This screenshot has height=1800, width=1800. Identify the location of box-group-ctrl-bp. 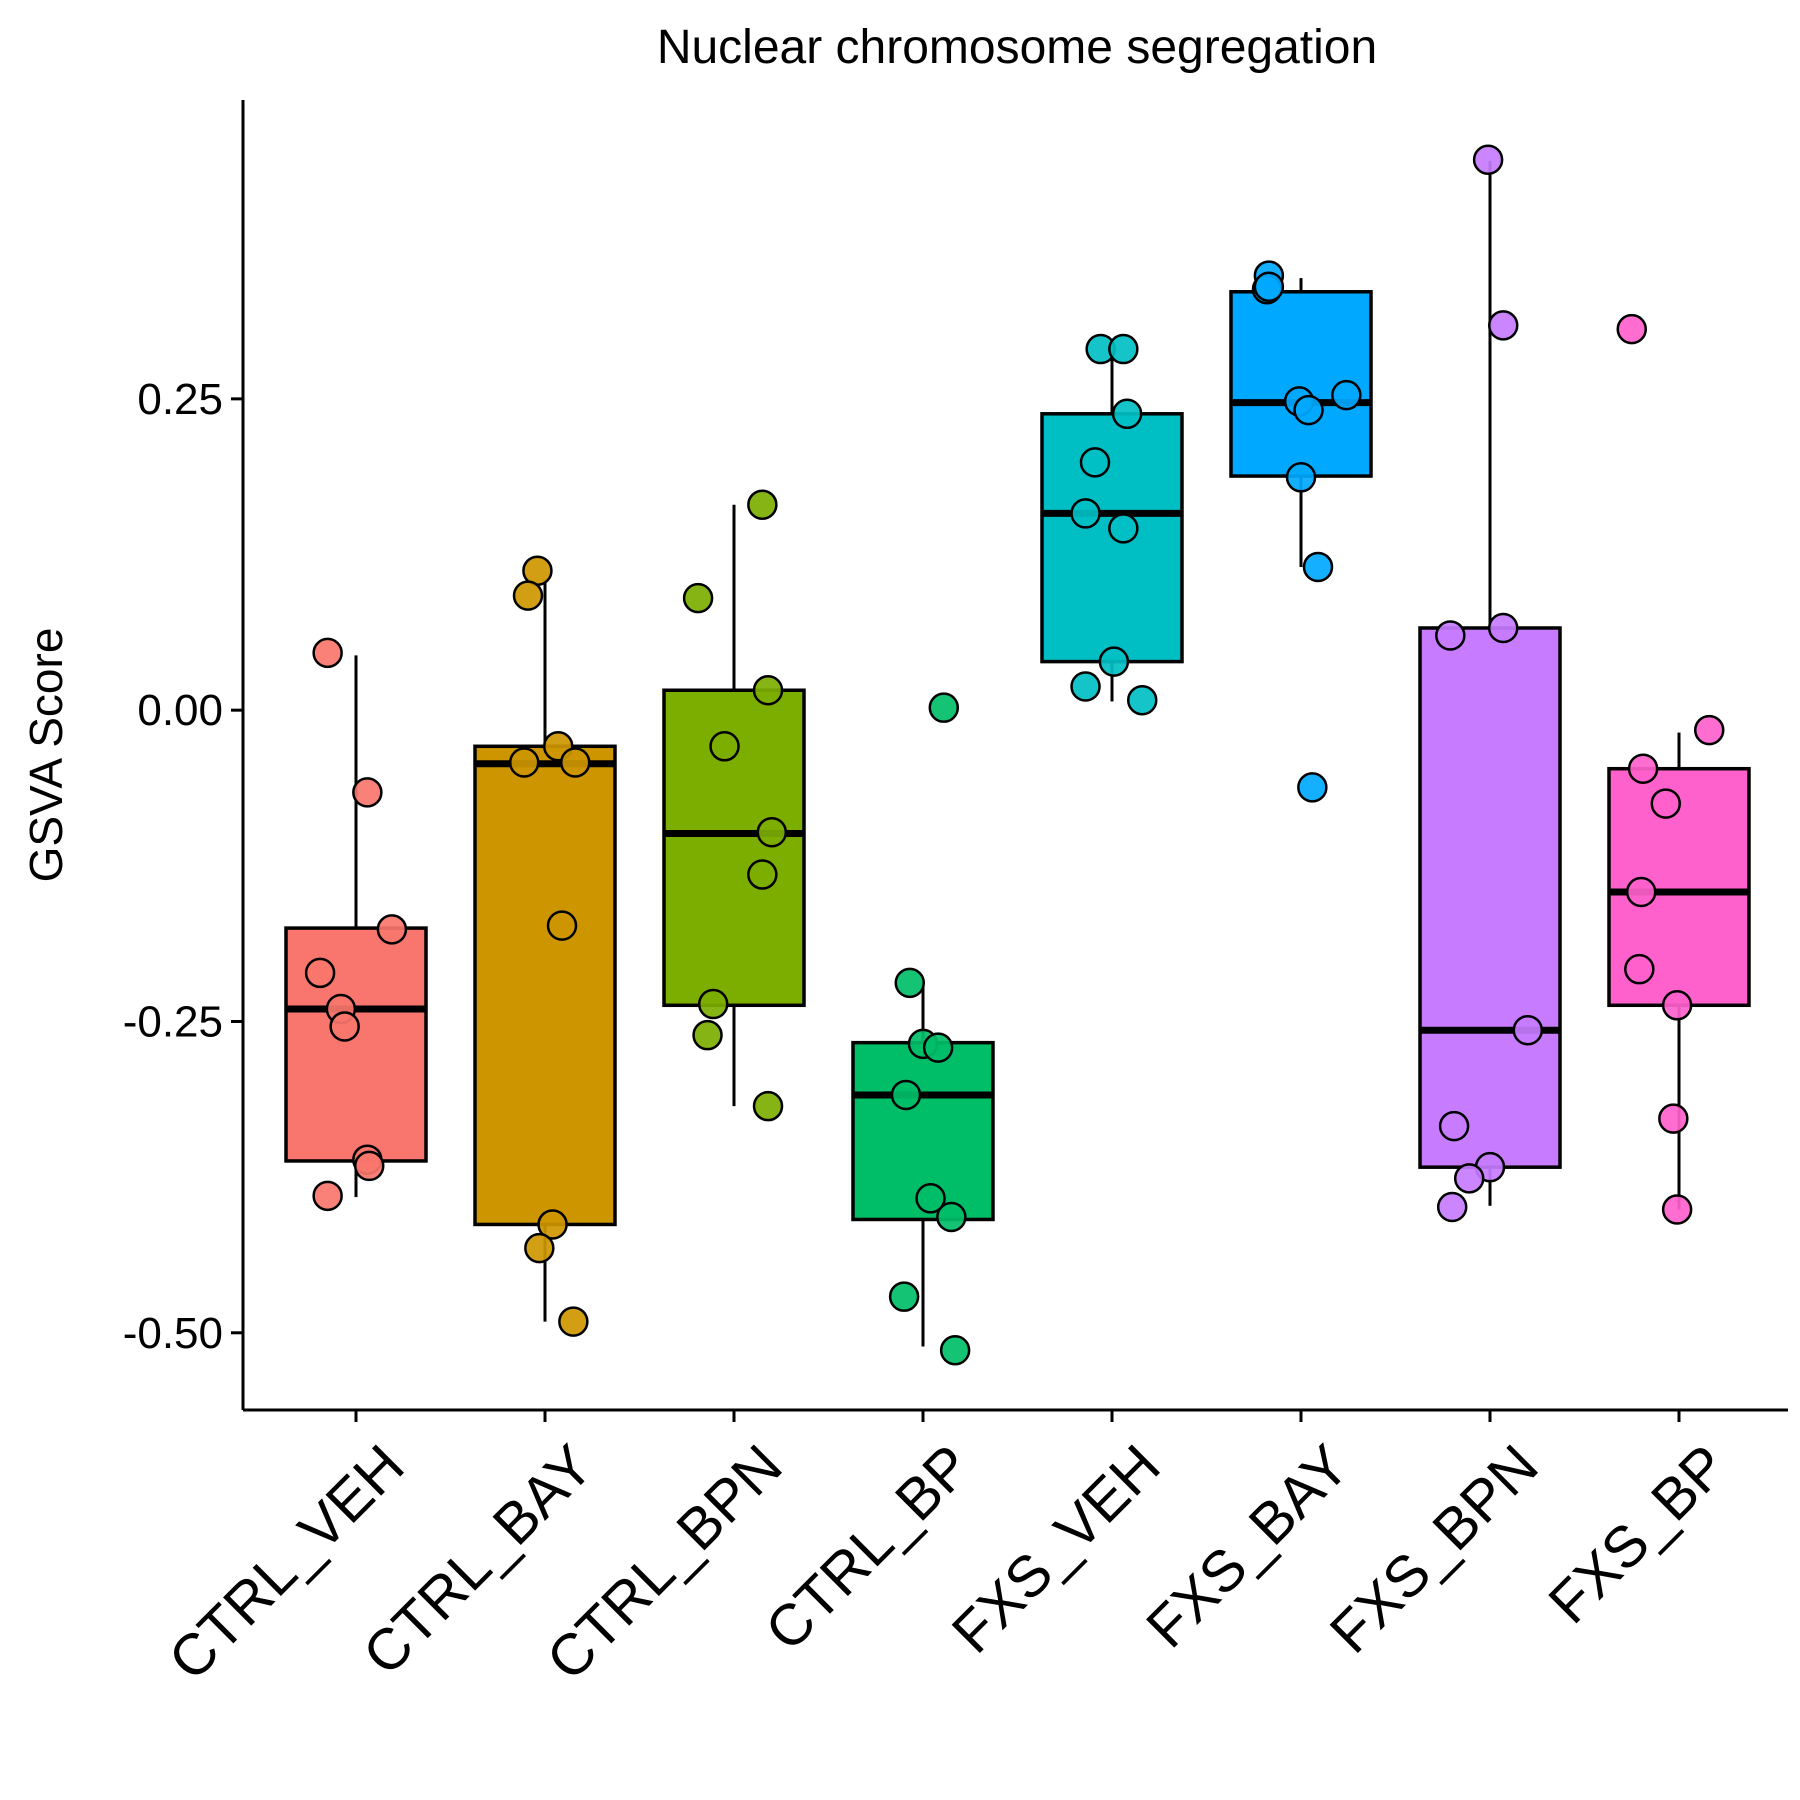
(923, 1029).